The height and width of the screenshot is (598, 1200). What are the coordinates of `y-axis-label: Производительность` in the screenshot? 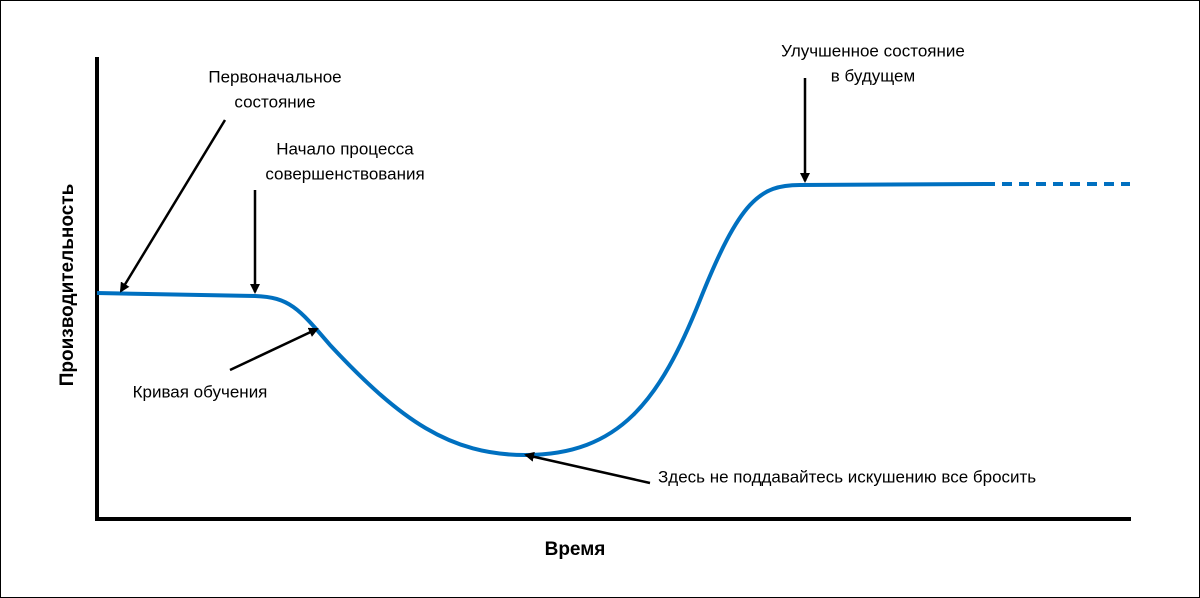 It's located at (67, 285).